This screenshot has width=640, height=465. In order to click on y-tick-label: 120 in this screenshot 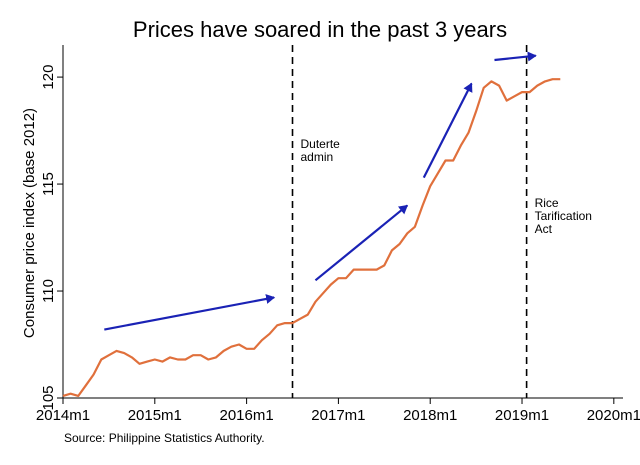, I will do `click(48, 77)`.